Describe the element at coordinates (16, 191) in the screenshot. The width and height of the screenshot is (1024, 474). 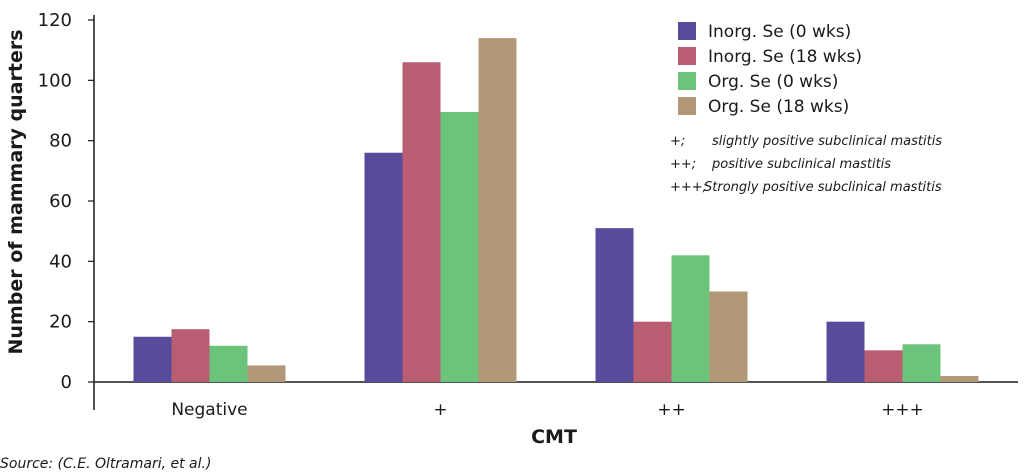
I see `y-axis-title: Number of mammary quarters` at that location.